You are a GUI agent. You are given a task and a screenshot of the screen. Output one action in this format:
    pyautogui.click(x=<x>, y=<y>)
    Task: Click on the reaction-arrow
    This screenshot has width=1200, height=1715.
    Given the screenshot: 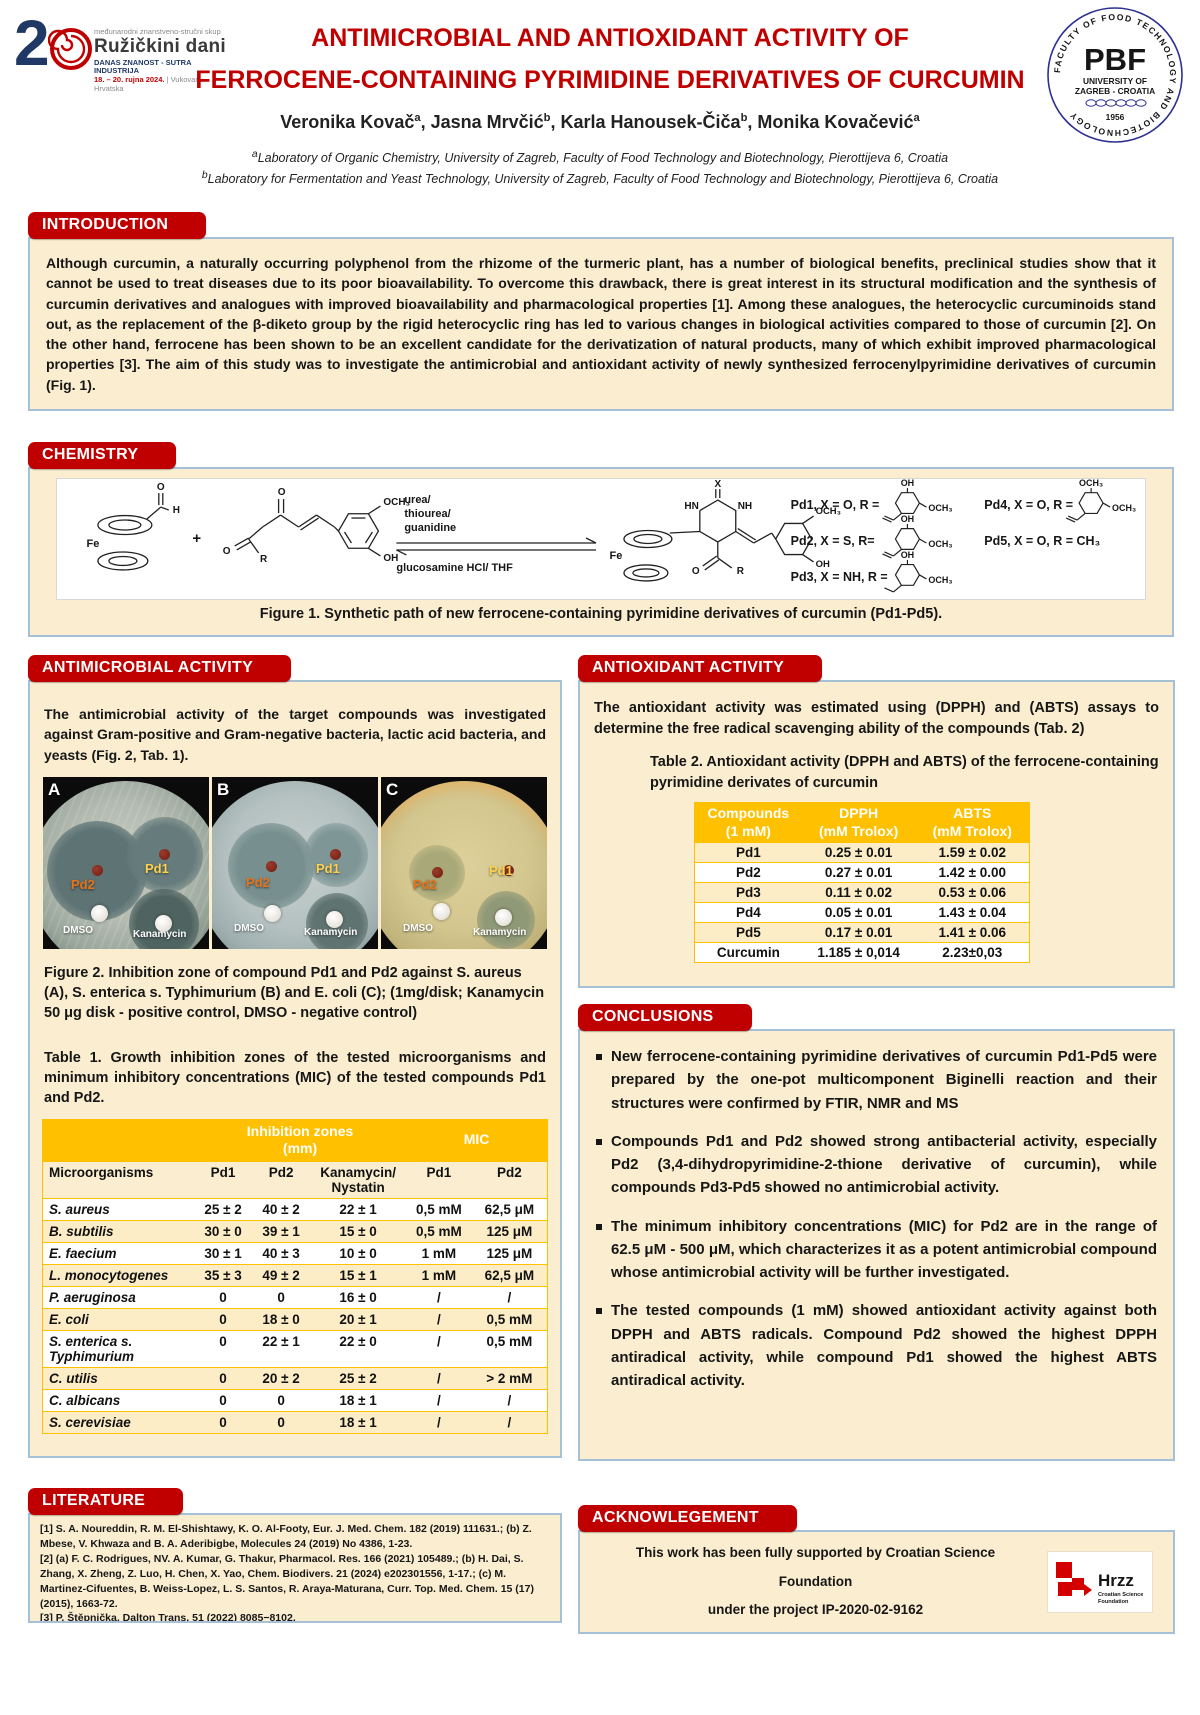 What is the action you would take?
    pyautogui.click(x=496, y=546)
    